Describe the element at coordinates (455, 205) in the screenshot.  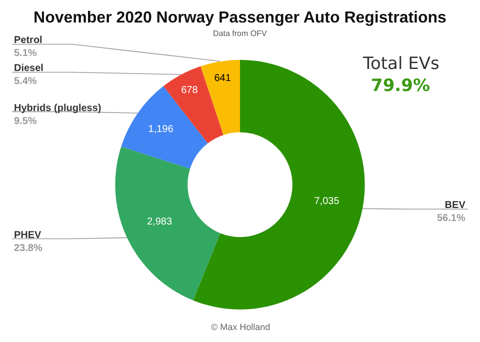
I see `slice-label: BEV` at that location.